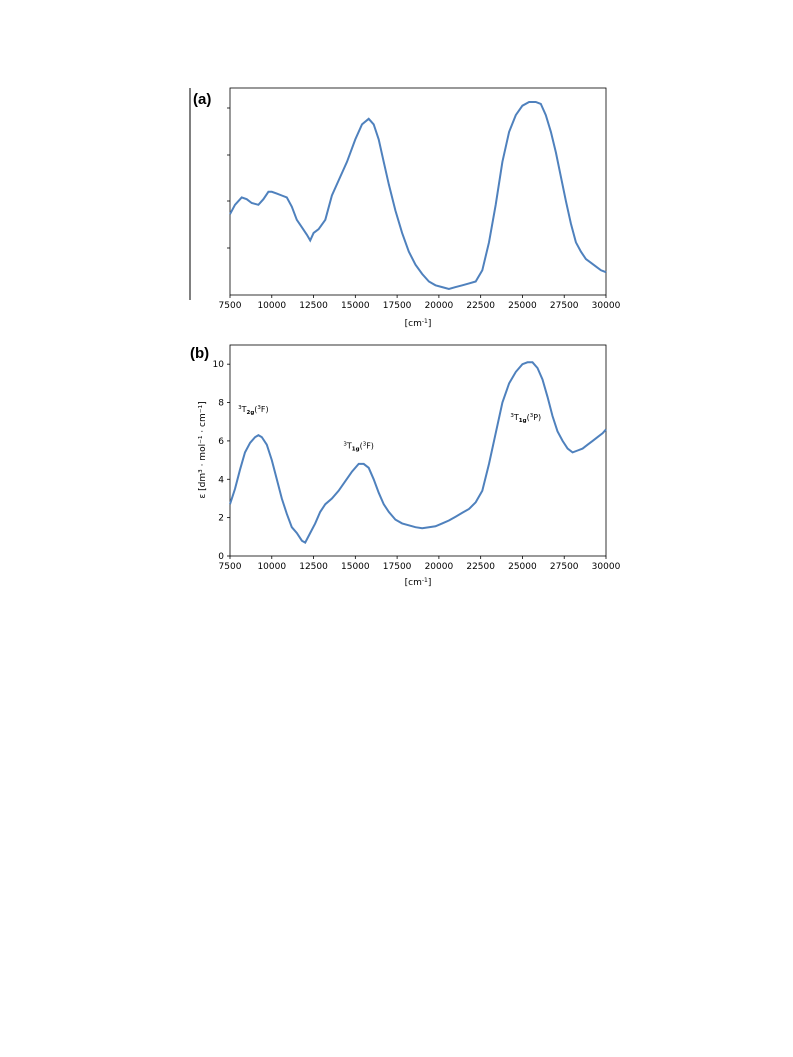 The image size is (793, 1057). Describe the element at coordinates (525, 418) in the screenshot. I see `term-symbol-annotation: 3T1g(3P)` at that location.